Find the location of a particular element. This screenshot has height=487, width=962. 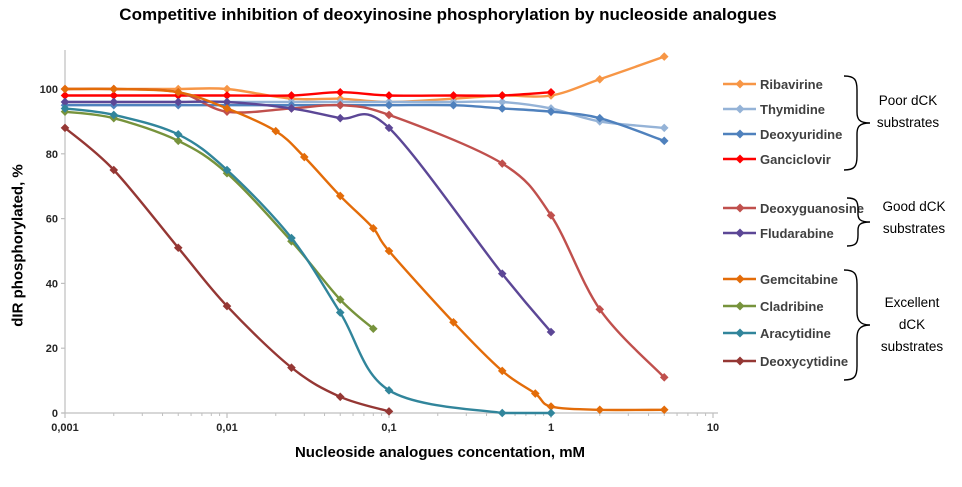

legend-item-ganciclovir: Ganciclovir is located at coordinates (777, 159).